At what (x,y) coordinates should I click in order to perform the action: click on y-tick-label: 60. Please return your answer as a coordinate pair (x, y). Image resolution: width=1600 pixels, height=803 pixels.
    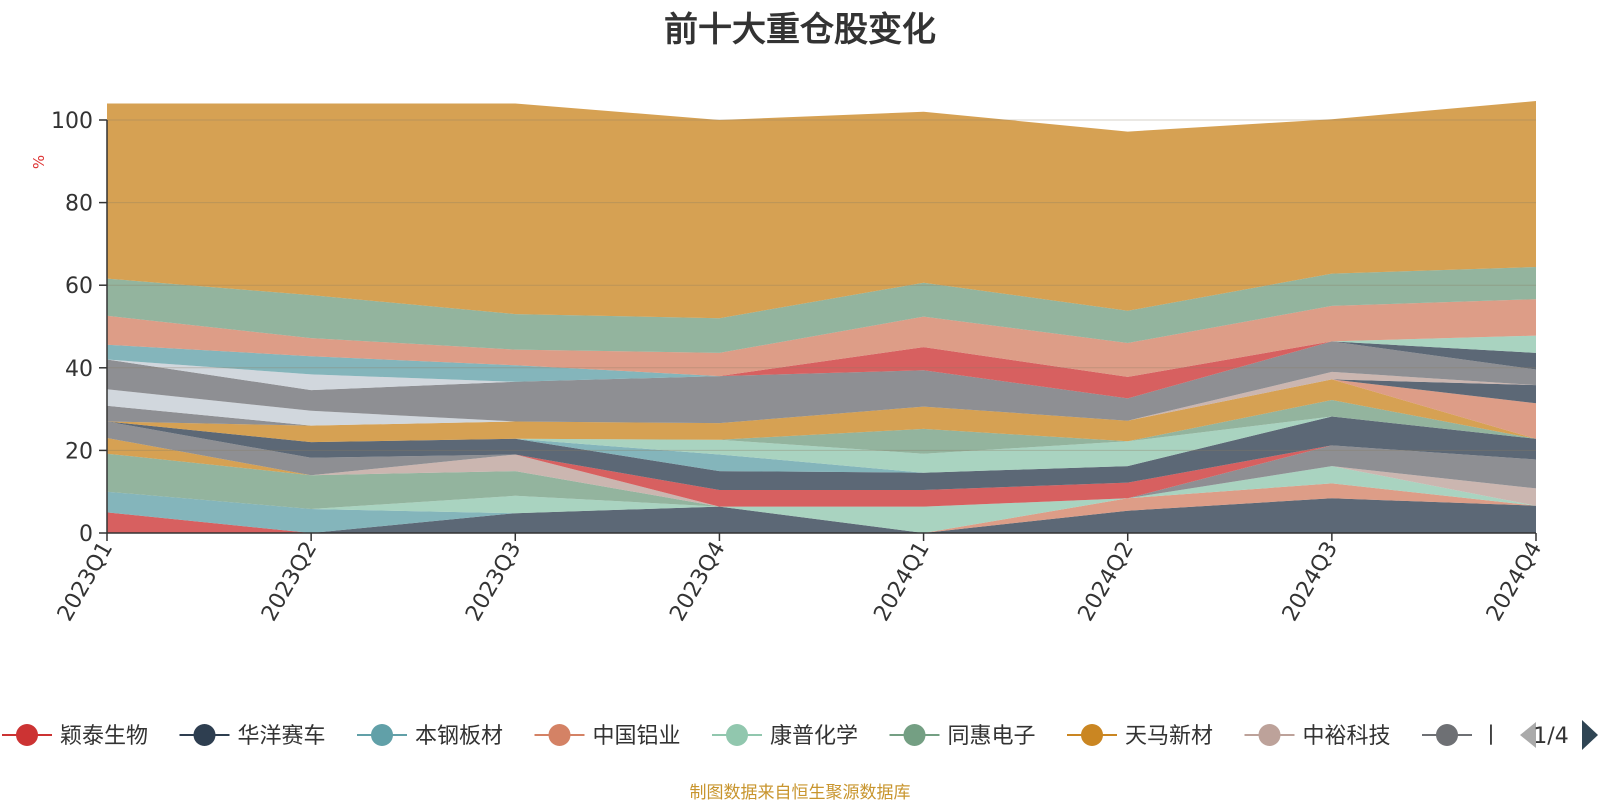
    Looking at the image, I should click on (79, 286).